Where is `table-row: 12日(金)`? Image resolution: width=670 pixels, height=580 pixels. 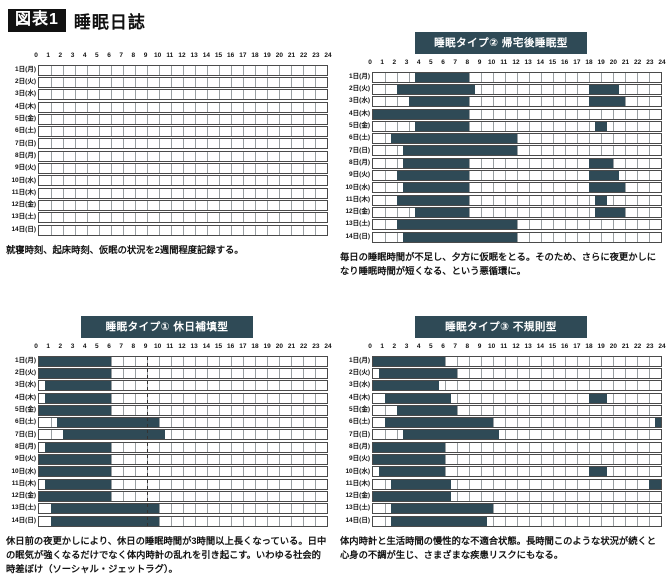
table-row: 12日(金) is located at coordinates (501, 212).